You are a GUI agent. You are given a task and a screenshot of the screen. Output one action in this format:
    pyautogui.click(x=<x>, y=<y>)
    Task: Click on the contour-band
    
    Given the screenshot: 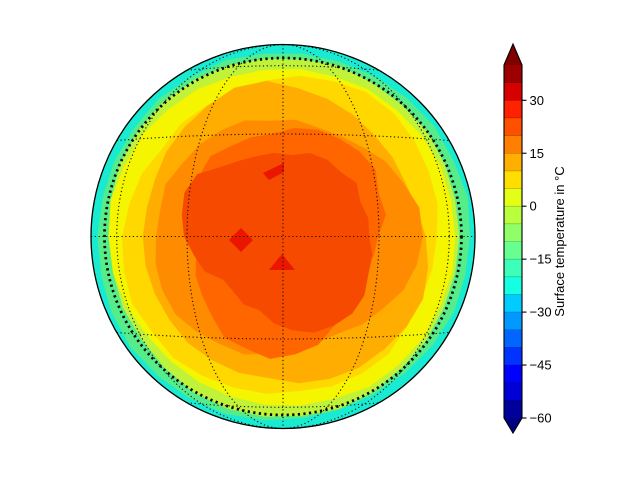 What is the action you would take?
    pyautogui.click(x=277, y=242)
    